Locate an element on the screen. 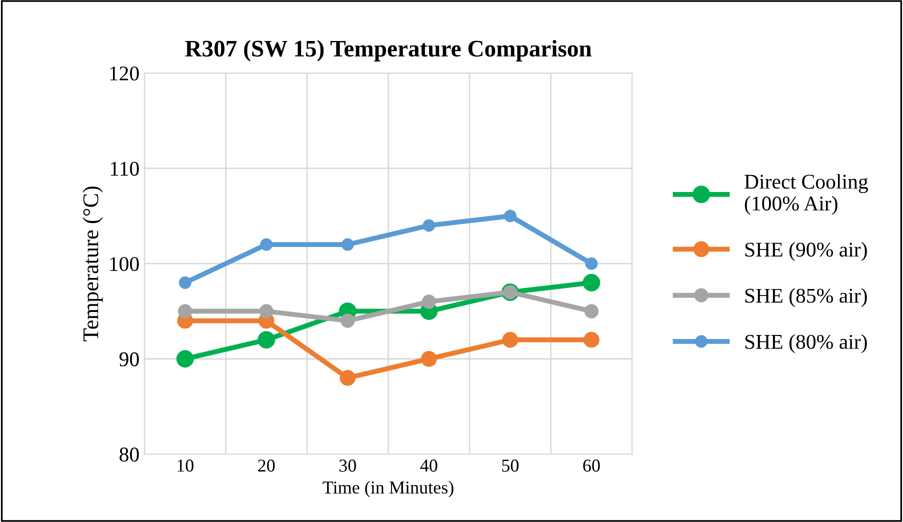  y-tick-label: 80 is located at coordinates (129, 455).